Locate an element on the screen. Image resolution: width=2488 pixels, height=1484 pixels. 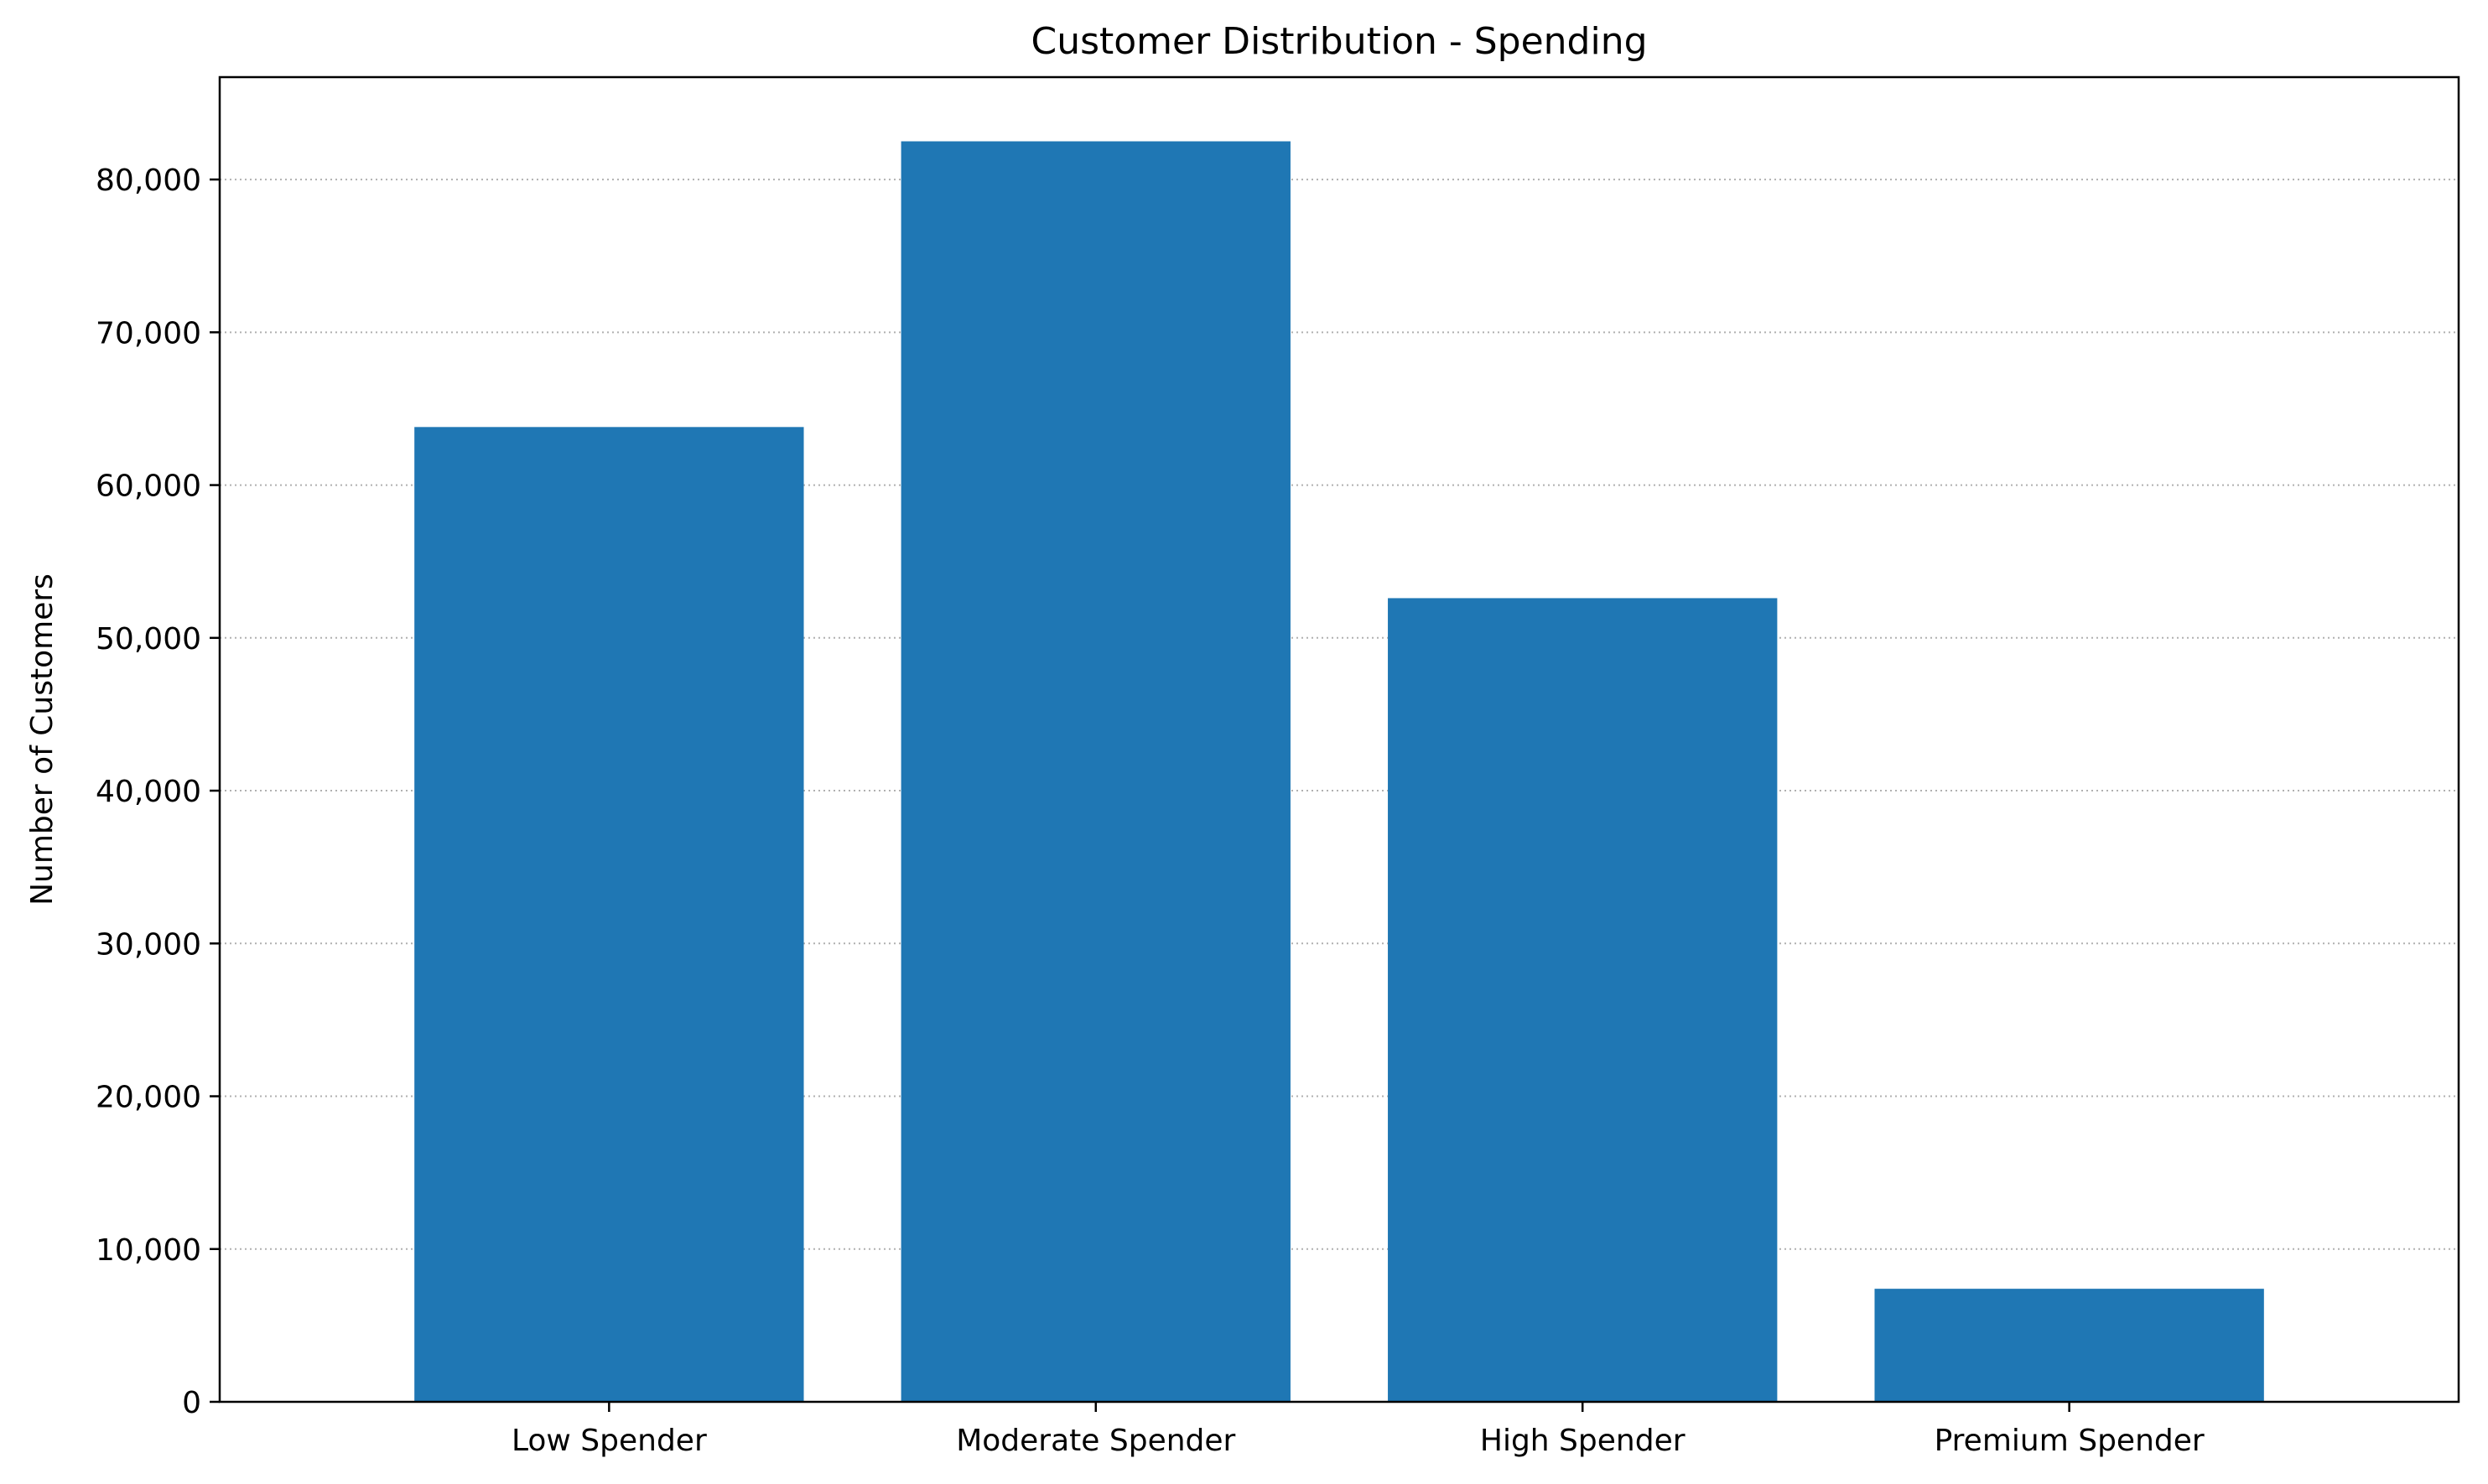
y-tick-label: 30,000 is located at coordinates (149, 944).